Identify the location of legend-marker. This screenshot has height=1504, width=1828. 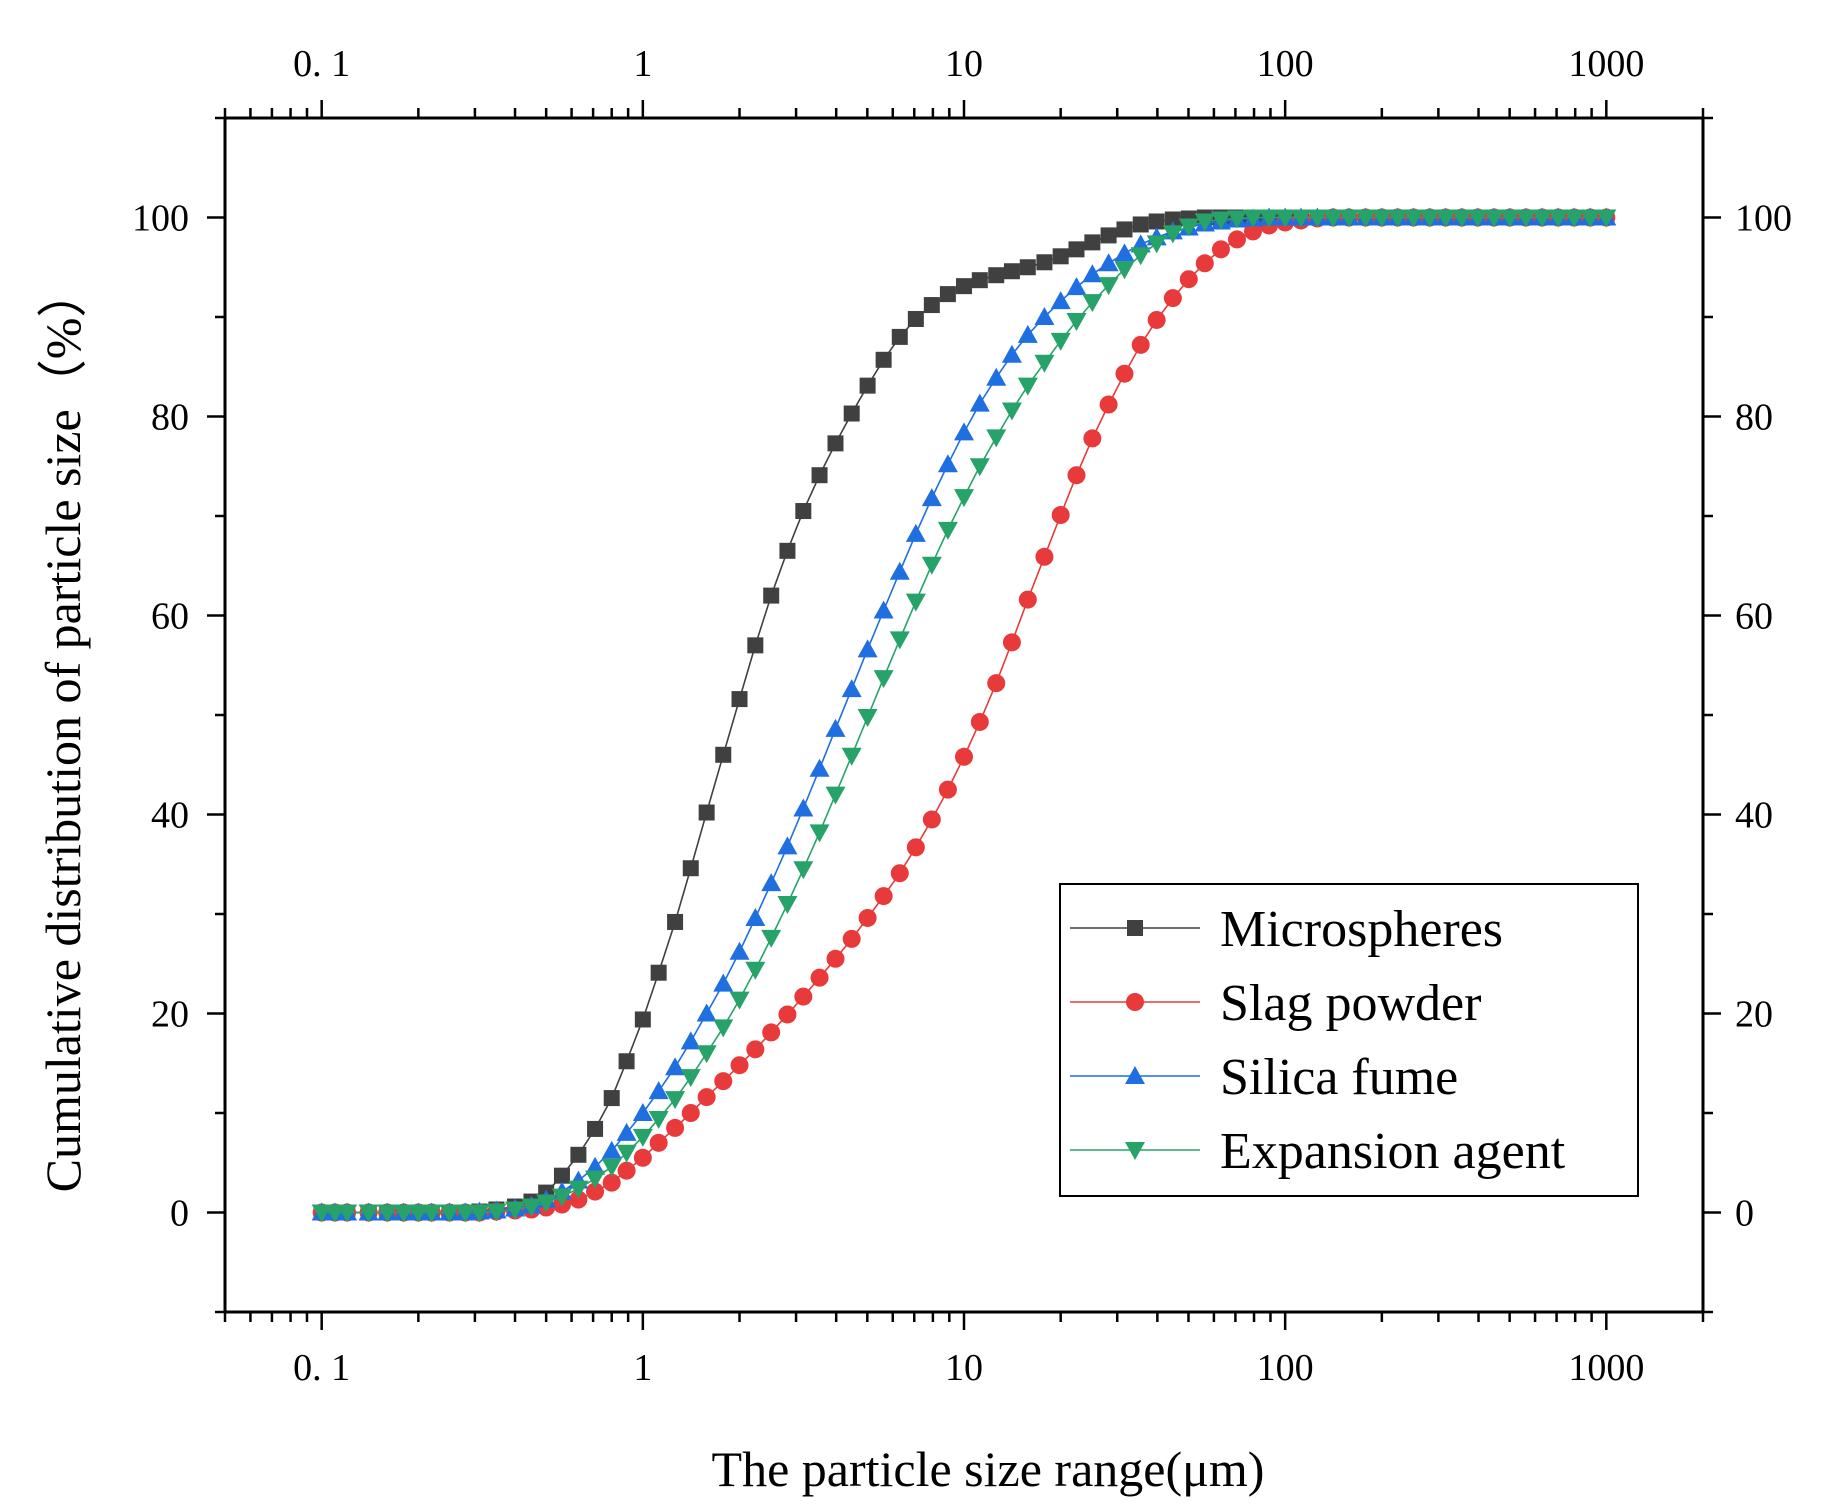
(1135, 928).